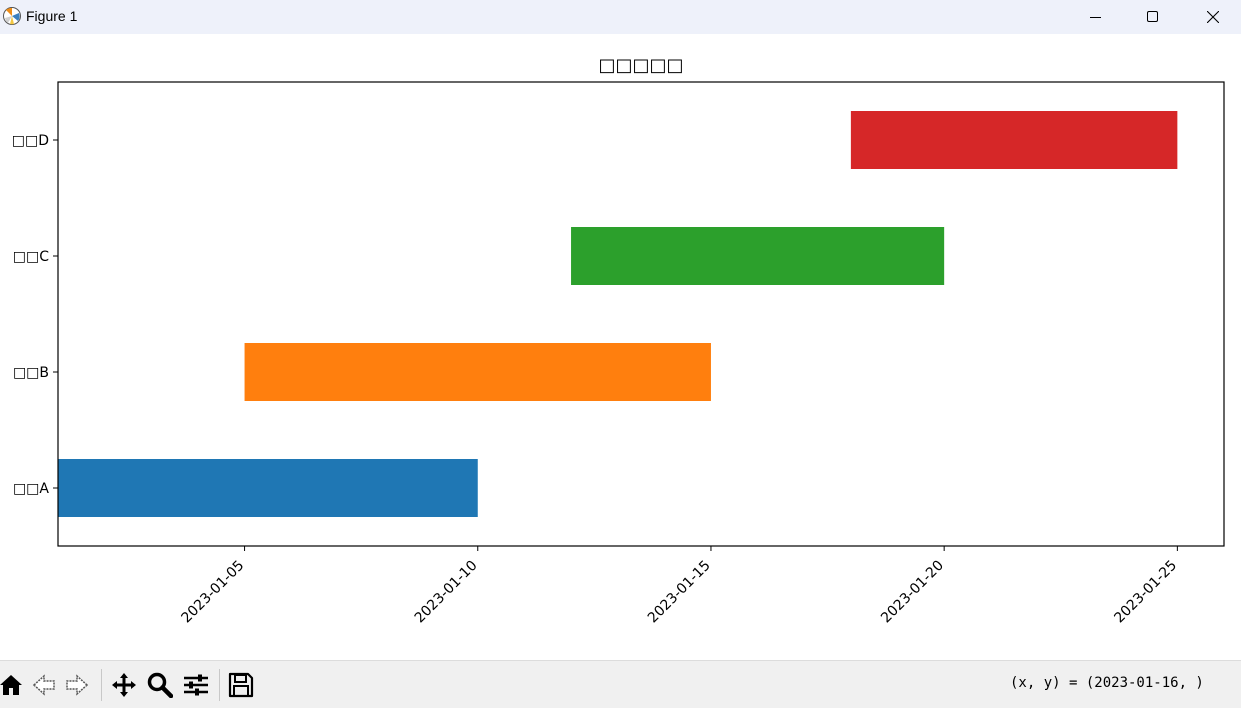 Image resolution: width=1241 pixels, height=708 pixels. I want to click on window-title: Figure 1, so click(52, 16).